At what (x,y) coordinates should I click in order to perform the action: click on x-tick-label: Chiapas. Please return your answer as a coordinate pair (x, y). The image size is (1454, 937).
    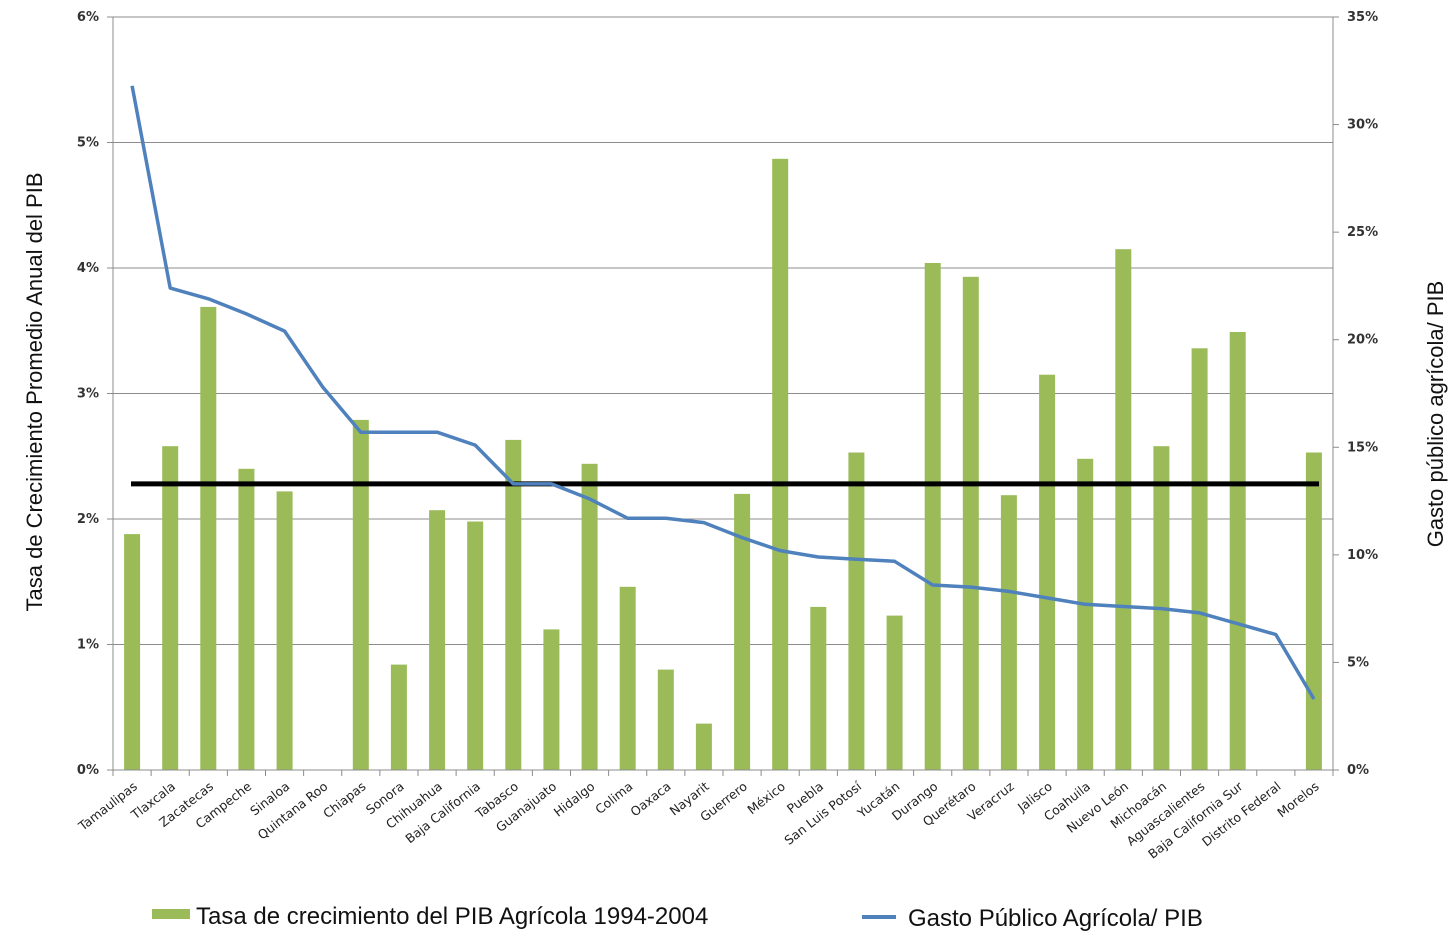
    Looking at the image, I should click on (344, 800).